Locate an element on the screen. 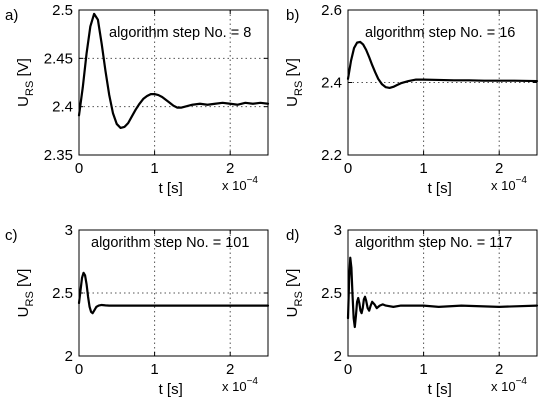  annotation-text: algorithm step No. = 8 is located at coordinates (180, 33).